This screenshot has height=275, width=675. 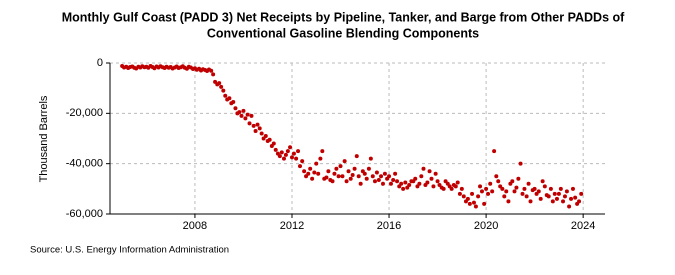 I want to click on y-tick-label: -40,000, so click(x=84, y=164).